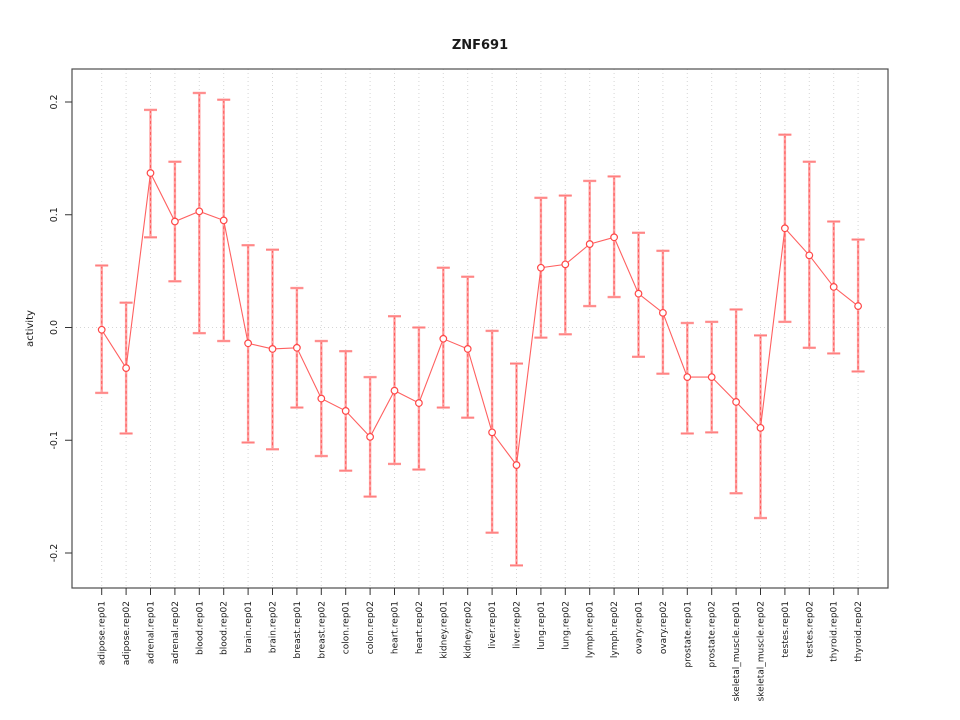 The image size is (960, 720). Describe the element at coordinates (542, 625) in the screenshot. I see `x-tick-label: lung.rep01` at that location.